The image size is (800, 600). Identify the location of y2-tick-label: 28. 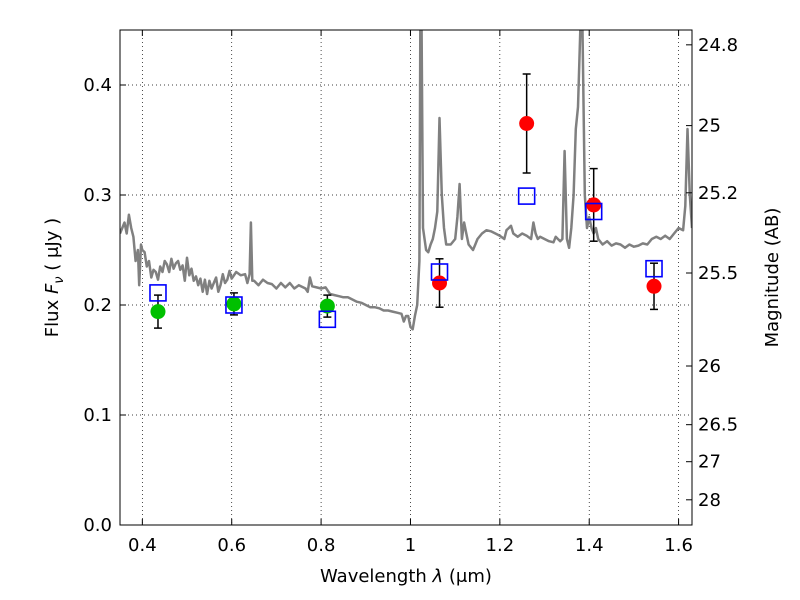
(709, 500).